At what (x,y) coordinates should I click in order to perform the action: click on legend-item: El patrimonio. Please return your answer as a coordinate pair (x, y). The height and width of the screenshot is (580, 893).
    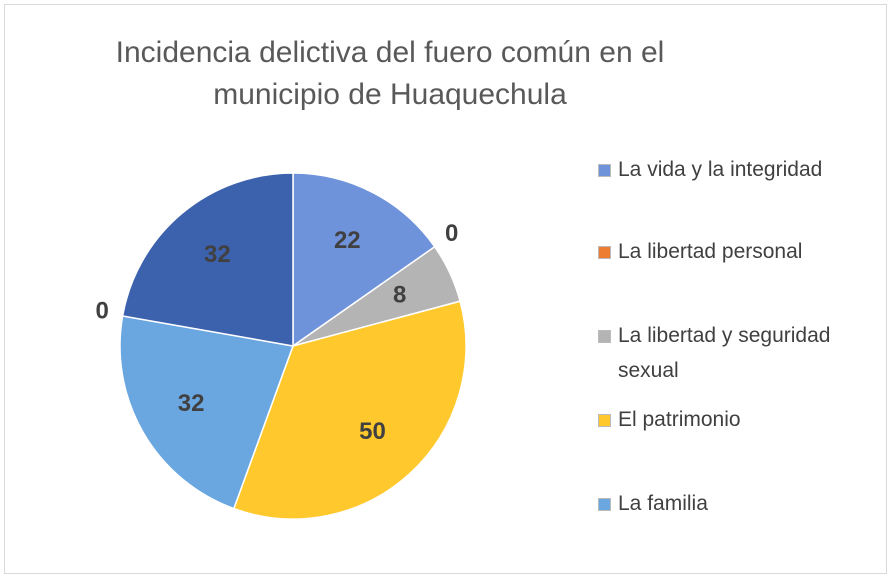
    Looking at the image, I should click on (741, 419).